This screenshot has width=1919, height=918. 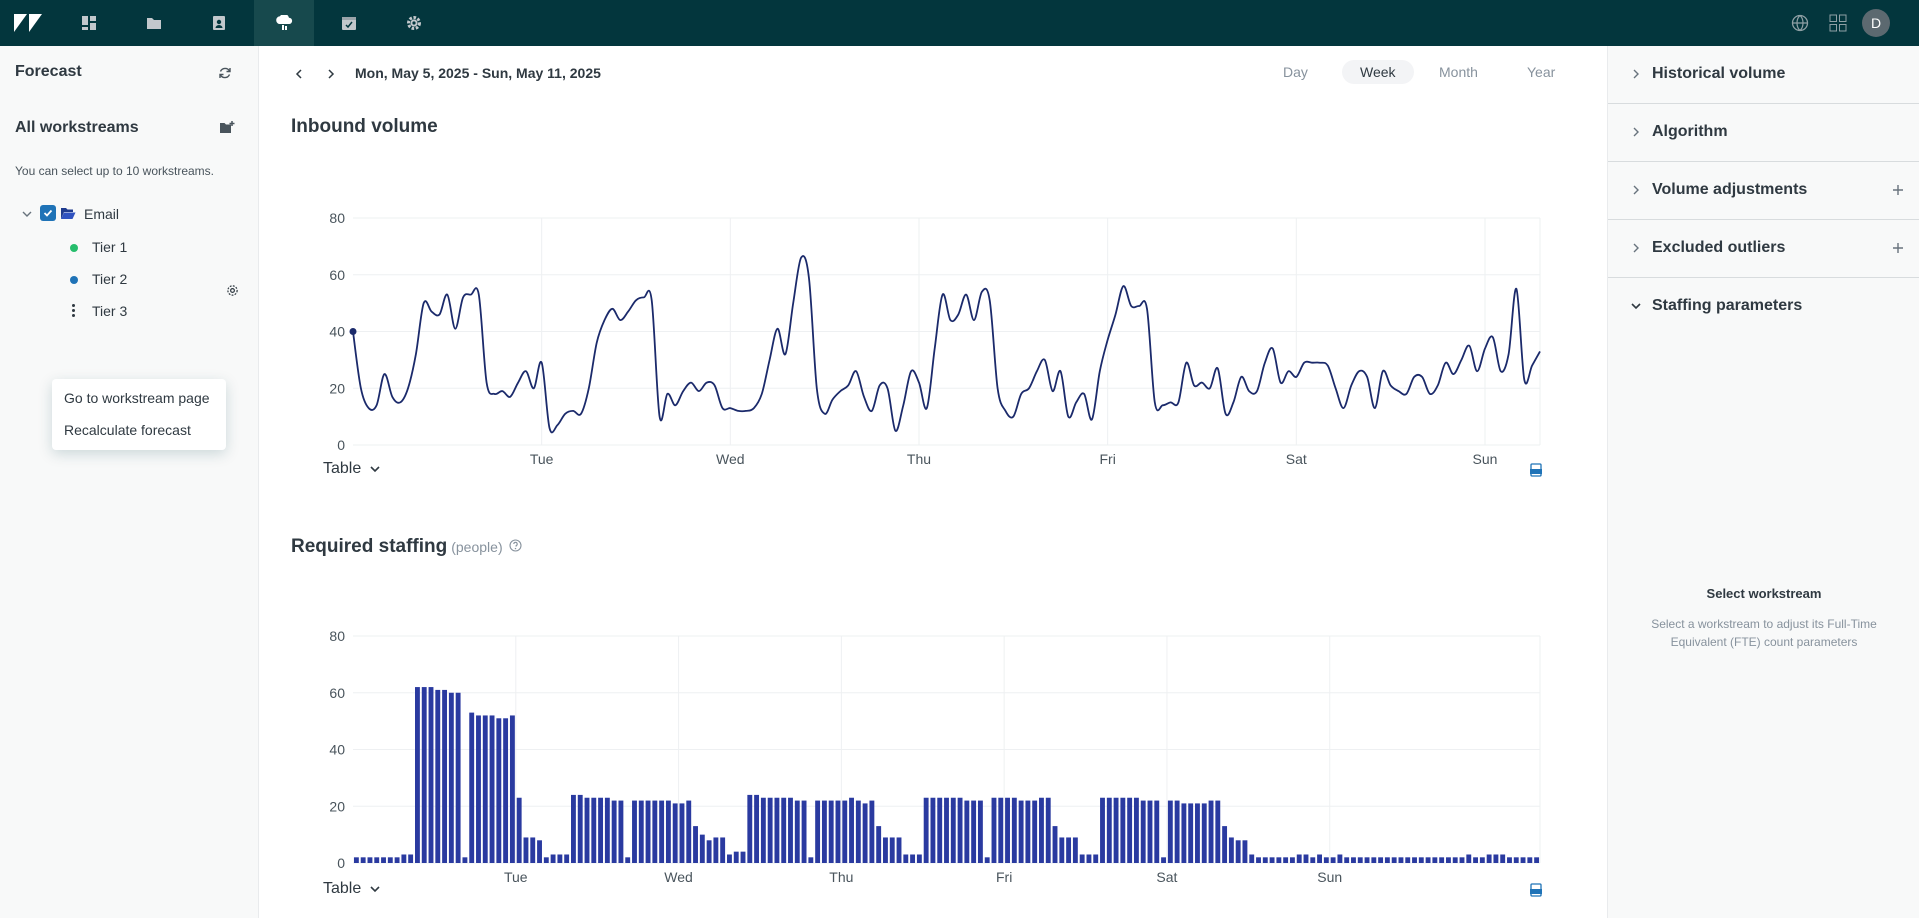 I want to click on period-year: Year, so click(x=1541, y=72).